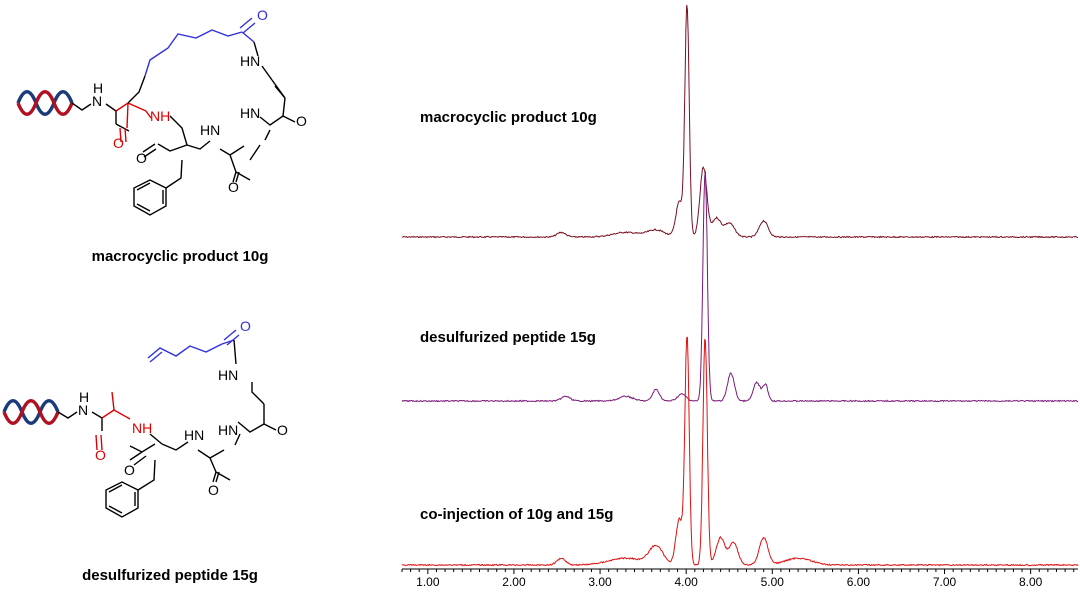  I want to click on molecule-2-caption: desulfurized peptide 15g, so click(170, 575).